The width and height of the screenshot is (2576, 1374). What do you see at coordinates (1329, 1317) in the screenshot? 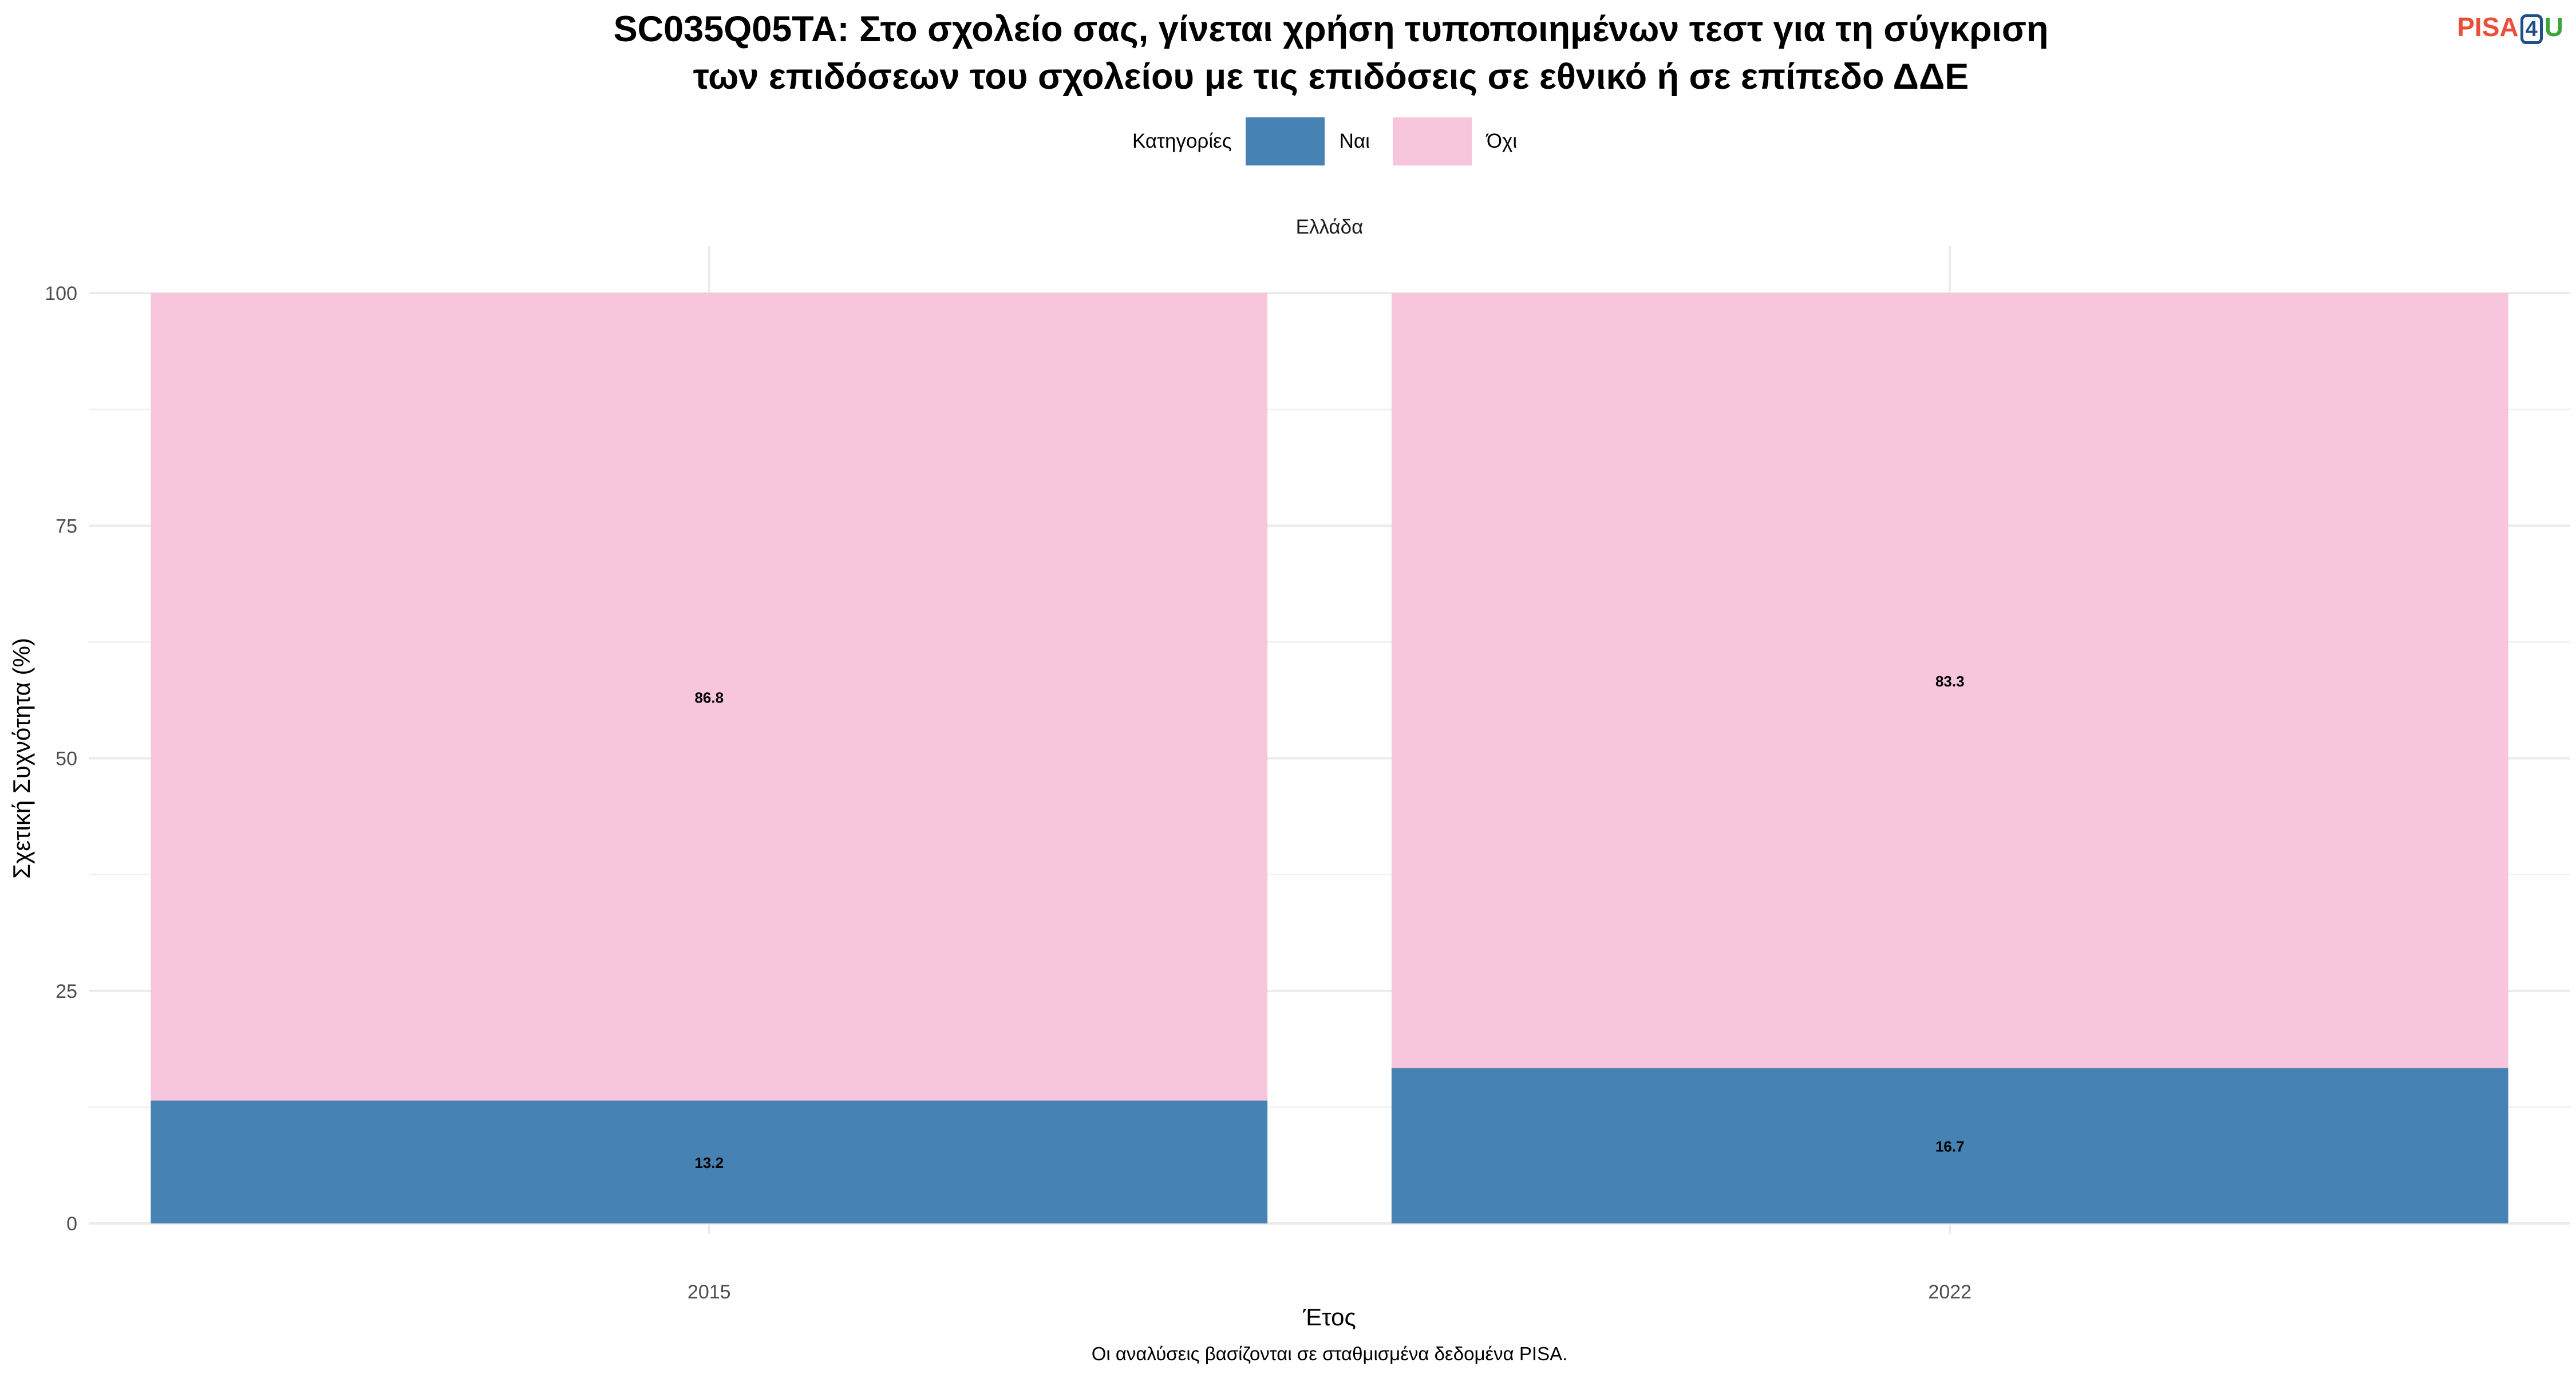
I see `x-axis-title: Έτος` at bounding box center [1329, 1317].